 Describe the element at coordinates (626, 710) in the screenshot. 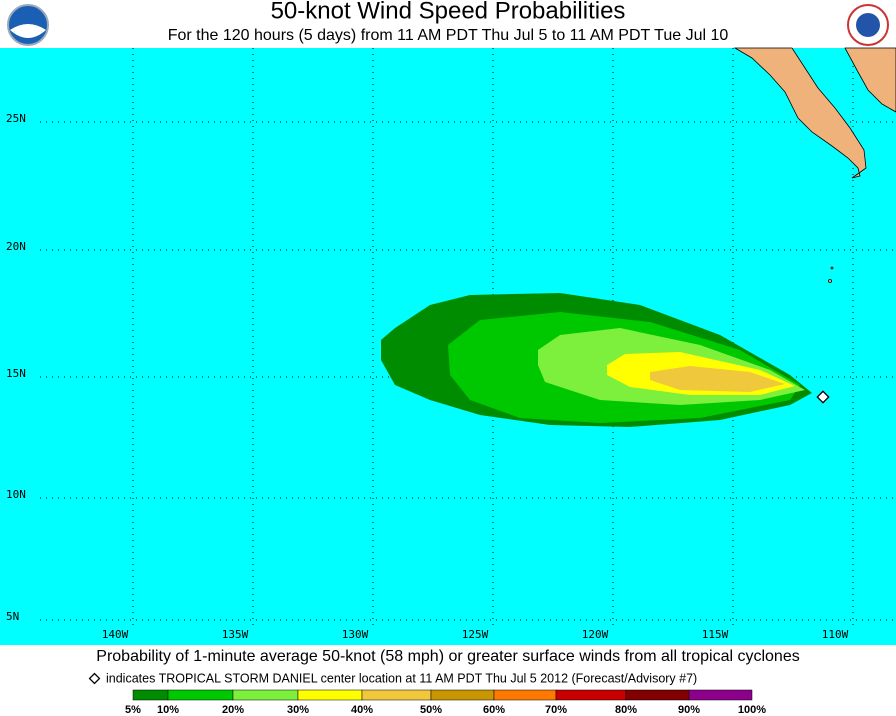

I see `legend-label: 80%` at that location.